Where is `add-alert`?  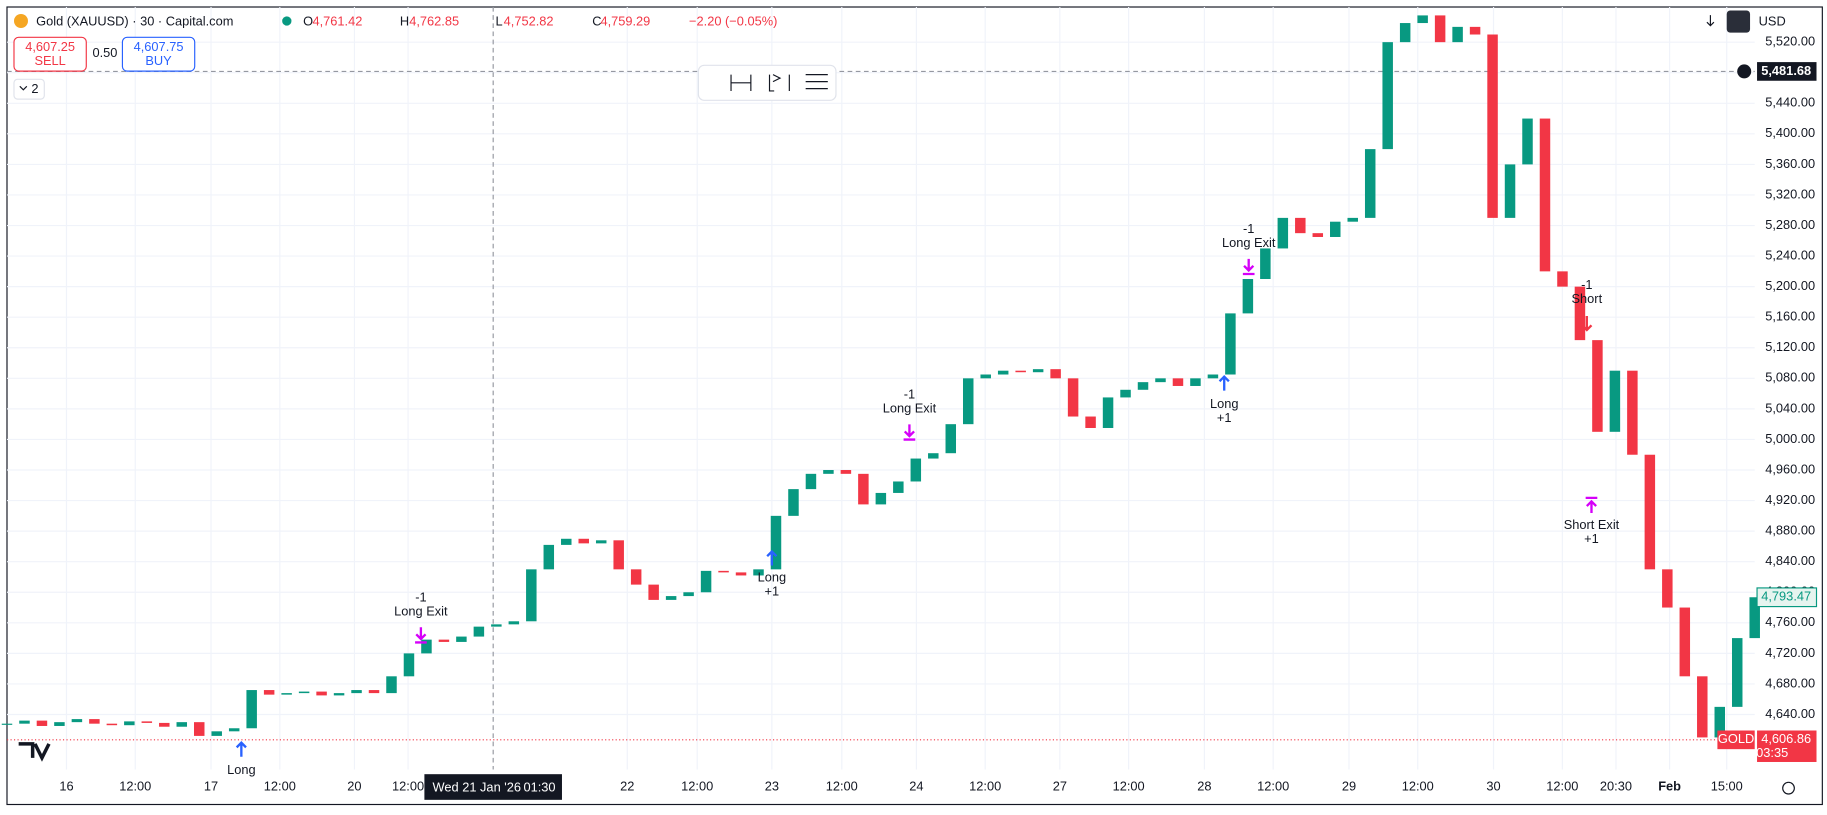 add-alert is located at coordinates (1744, 71).